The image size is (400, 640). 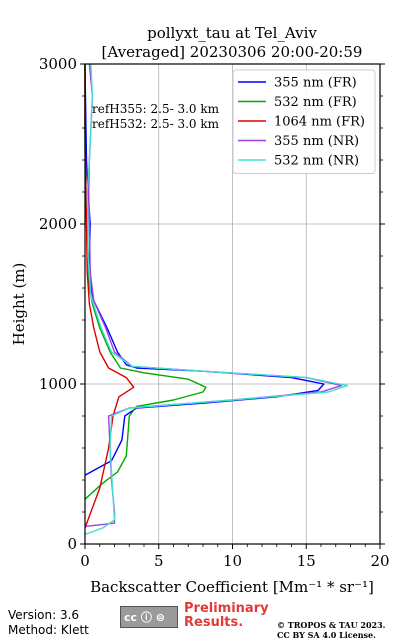 What do you see at coordinates (316, 141) in the screenshot?
I see `legend-label: 355 nm (NR)` at bounding box center [316, 141].